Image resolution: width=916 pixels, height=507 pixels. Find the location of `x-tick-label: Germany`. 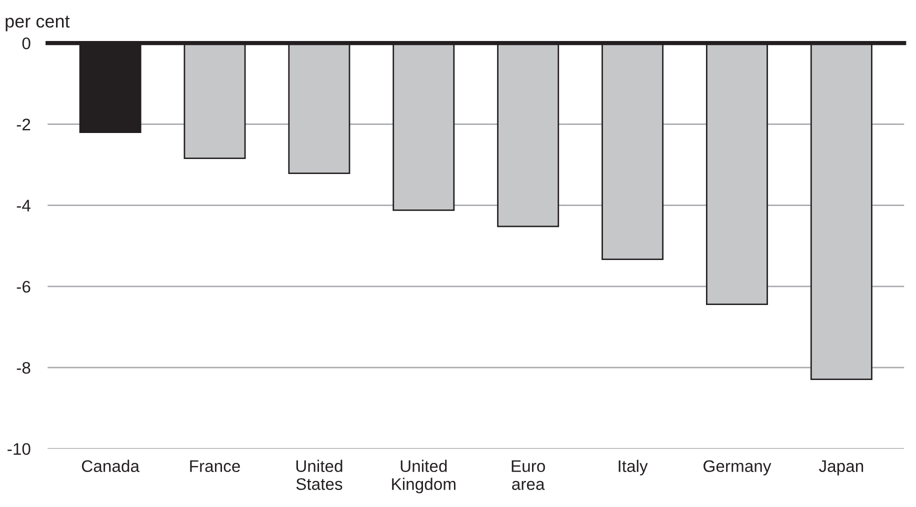

x-tick-label: Germany is located at coordinates (738, 468).